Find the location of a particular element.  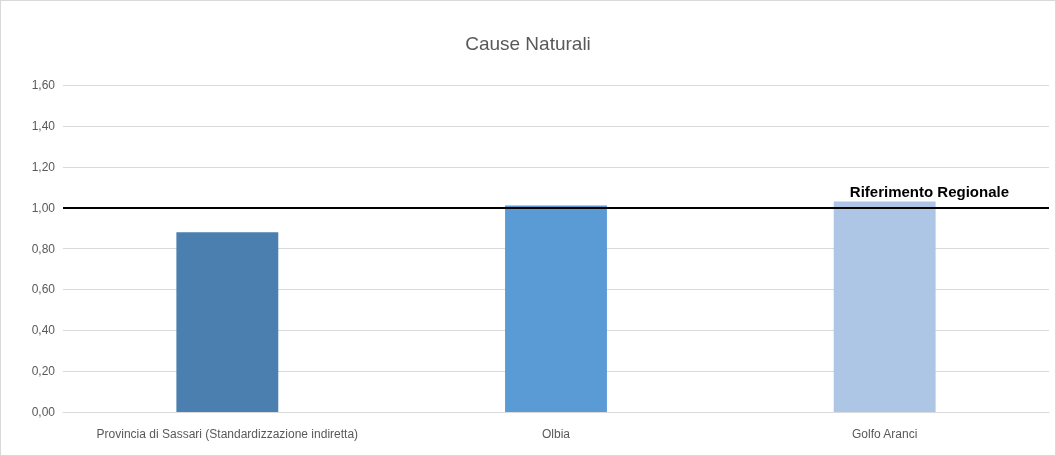

y-tick-label: 0,20 is located at coordinates (43, 371).